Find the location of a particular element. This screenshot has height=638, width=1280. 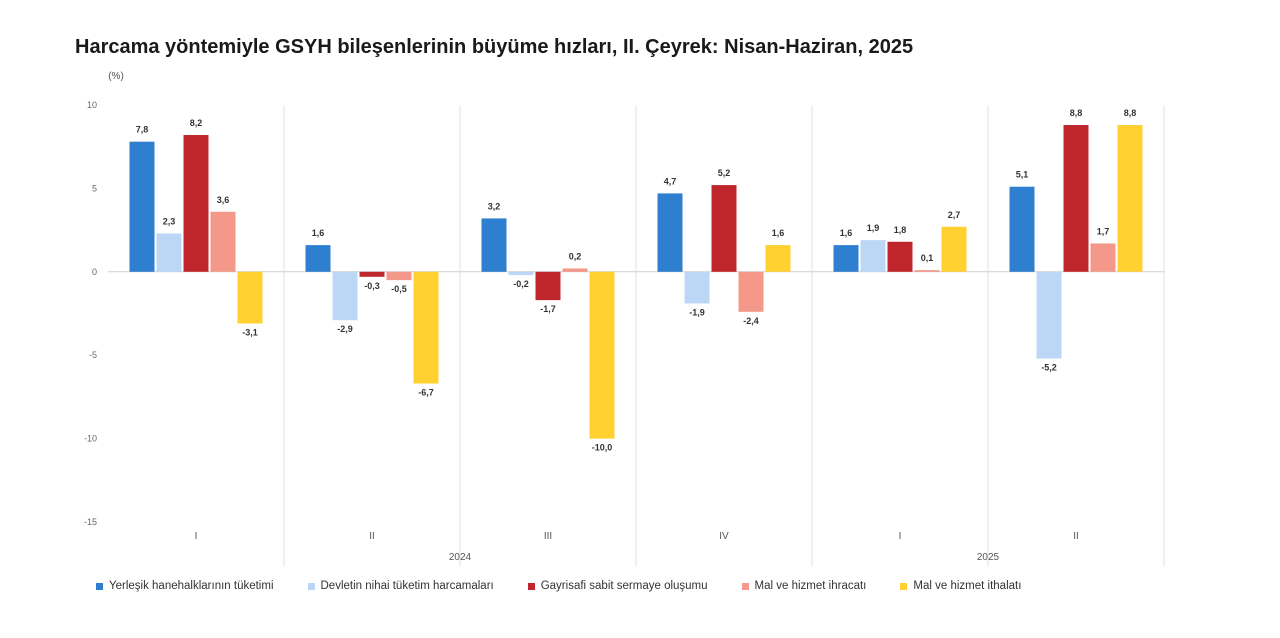

legend-item: Devletin nihai tüketim harcamaları is located at coordinates (400, 586).